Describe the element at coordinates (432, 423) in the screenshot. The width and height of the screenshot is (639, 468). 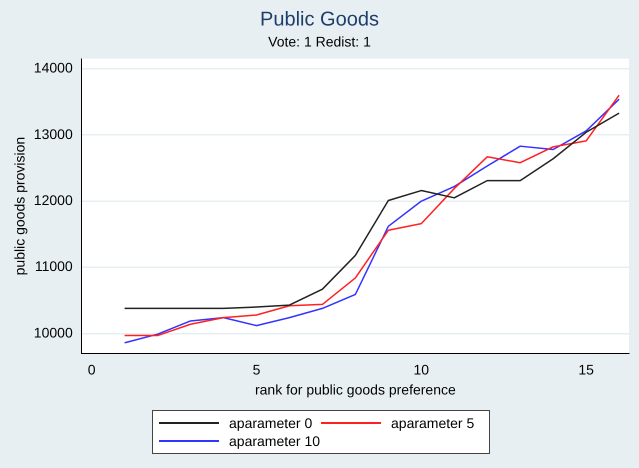
I see `legend-label: aparameter 5` at that location.